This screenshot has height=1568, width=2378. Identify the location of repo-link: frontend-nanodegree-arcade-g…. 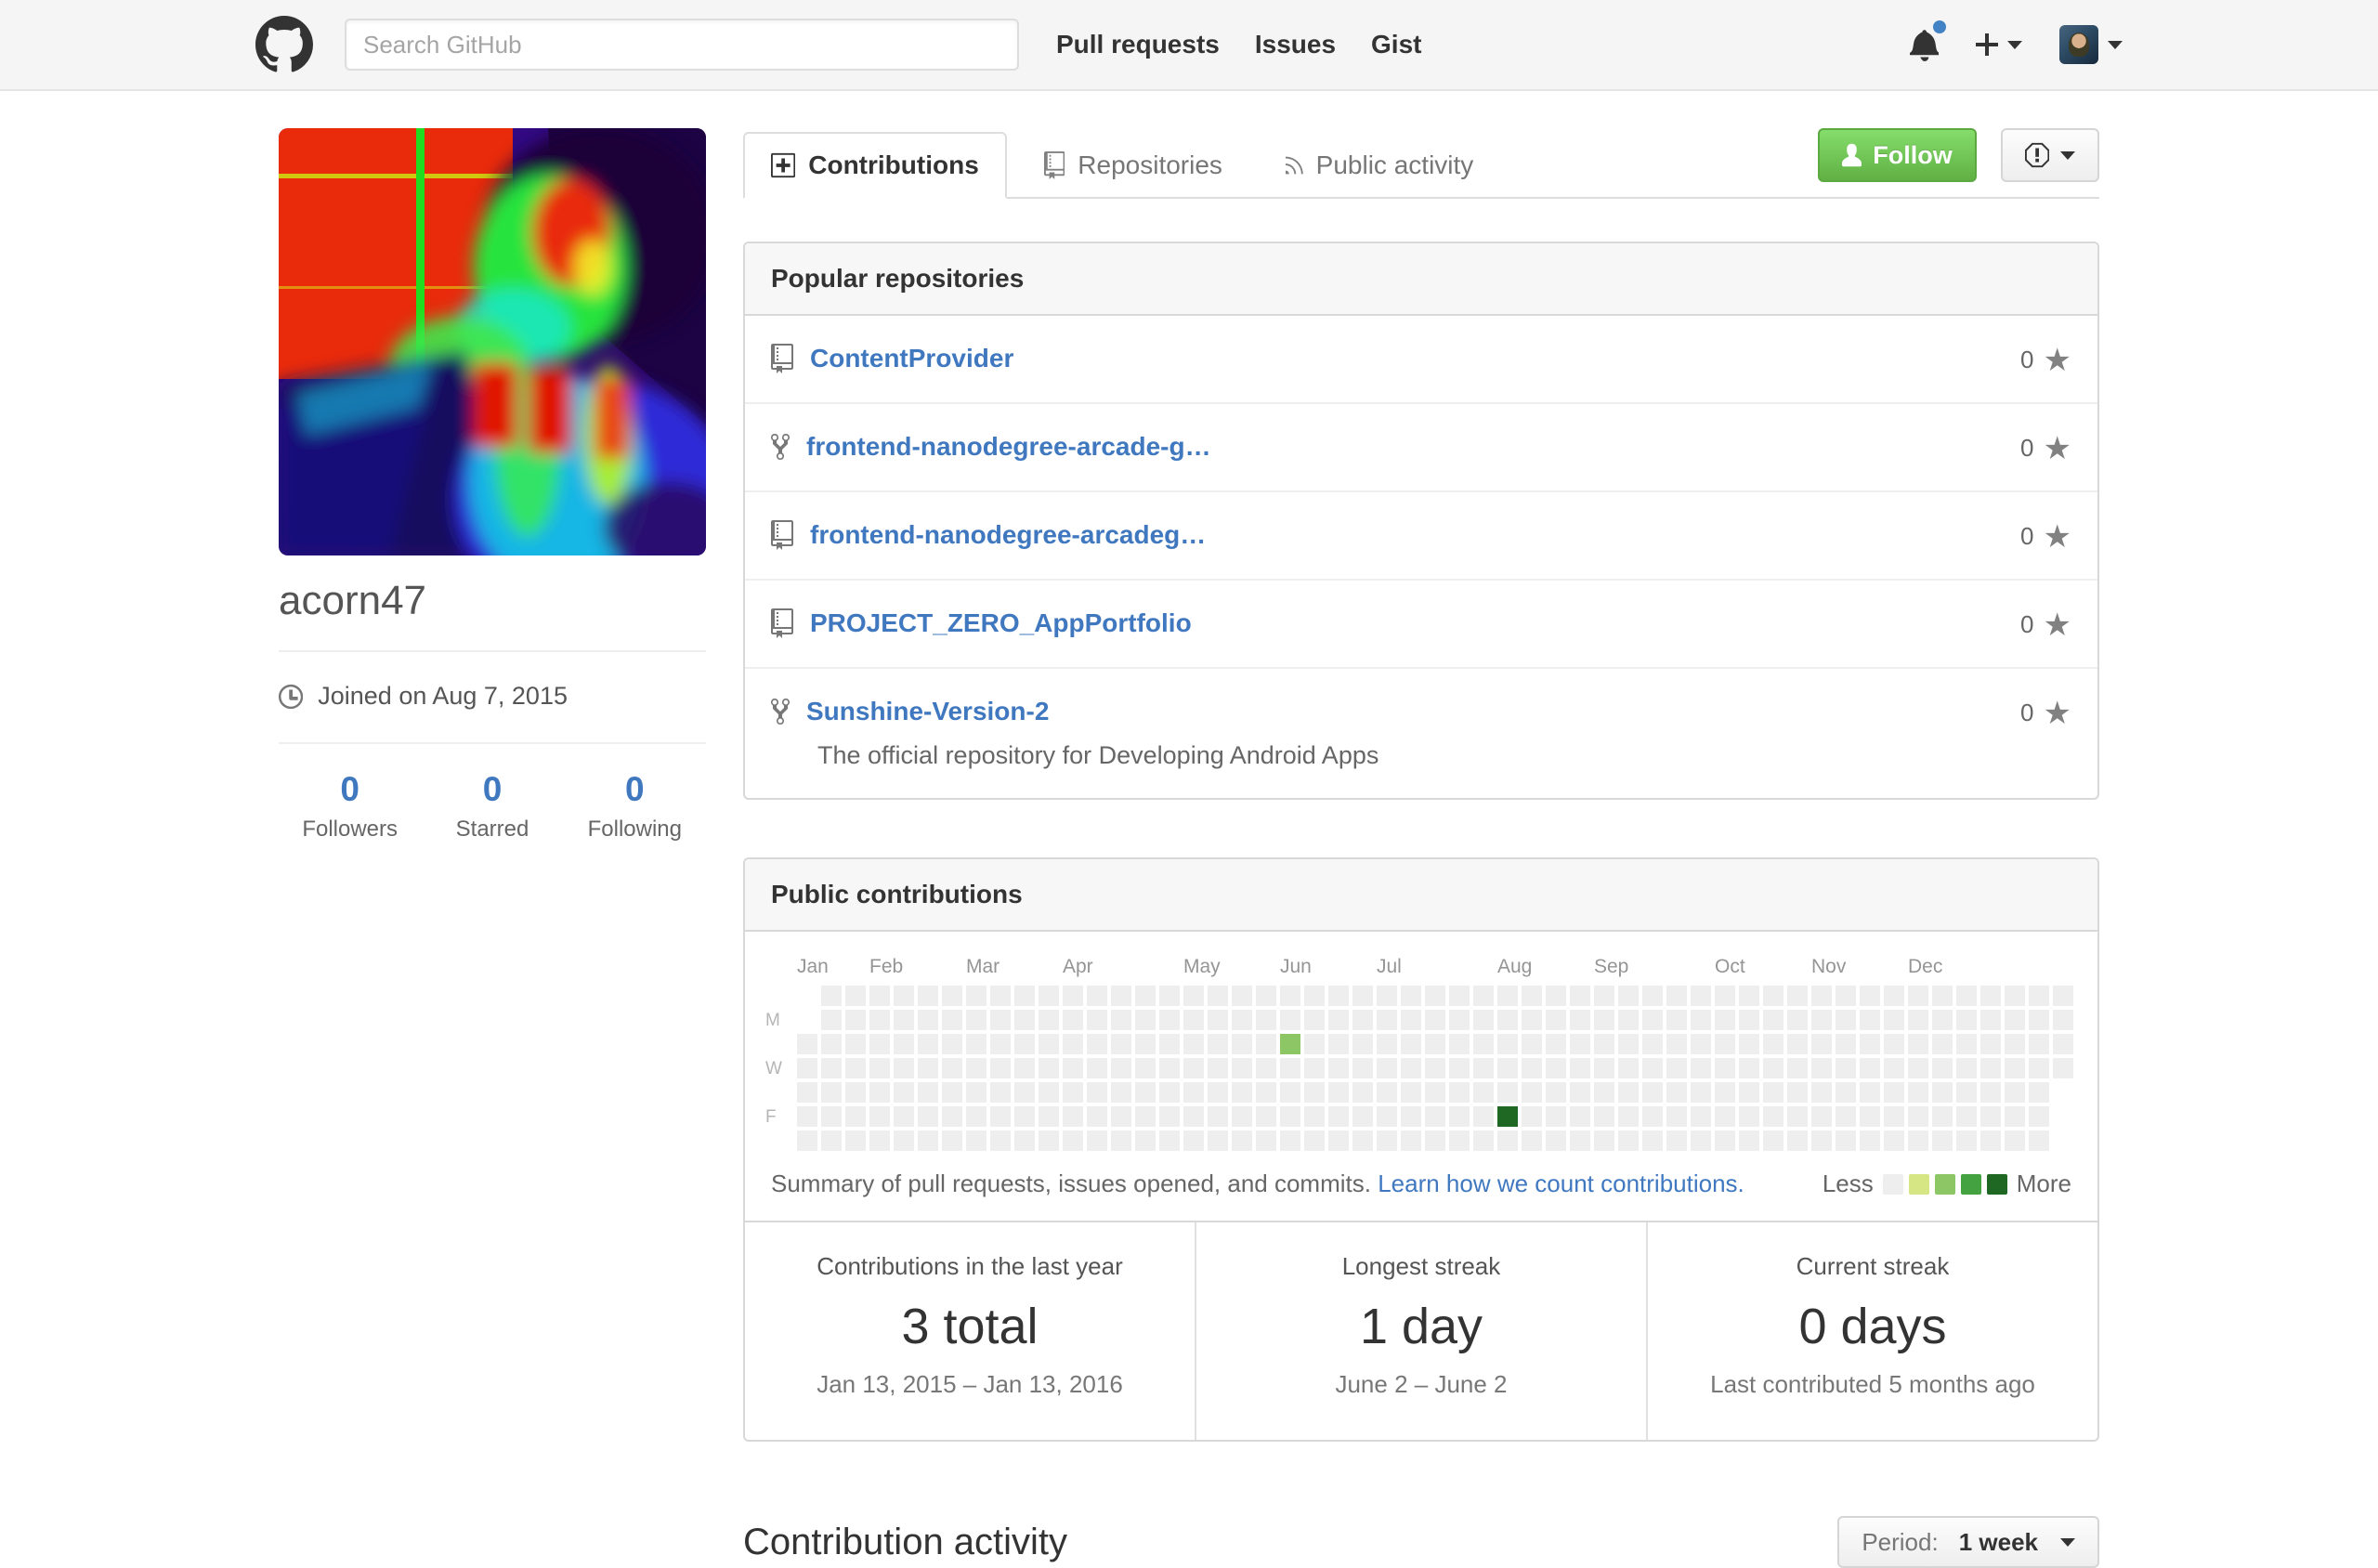
(1009, 446).